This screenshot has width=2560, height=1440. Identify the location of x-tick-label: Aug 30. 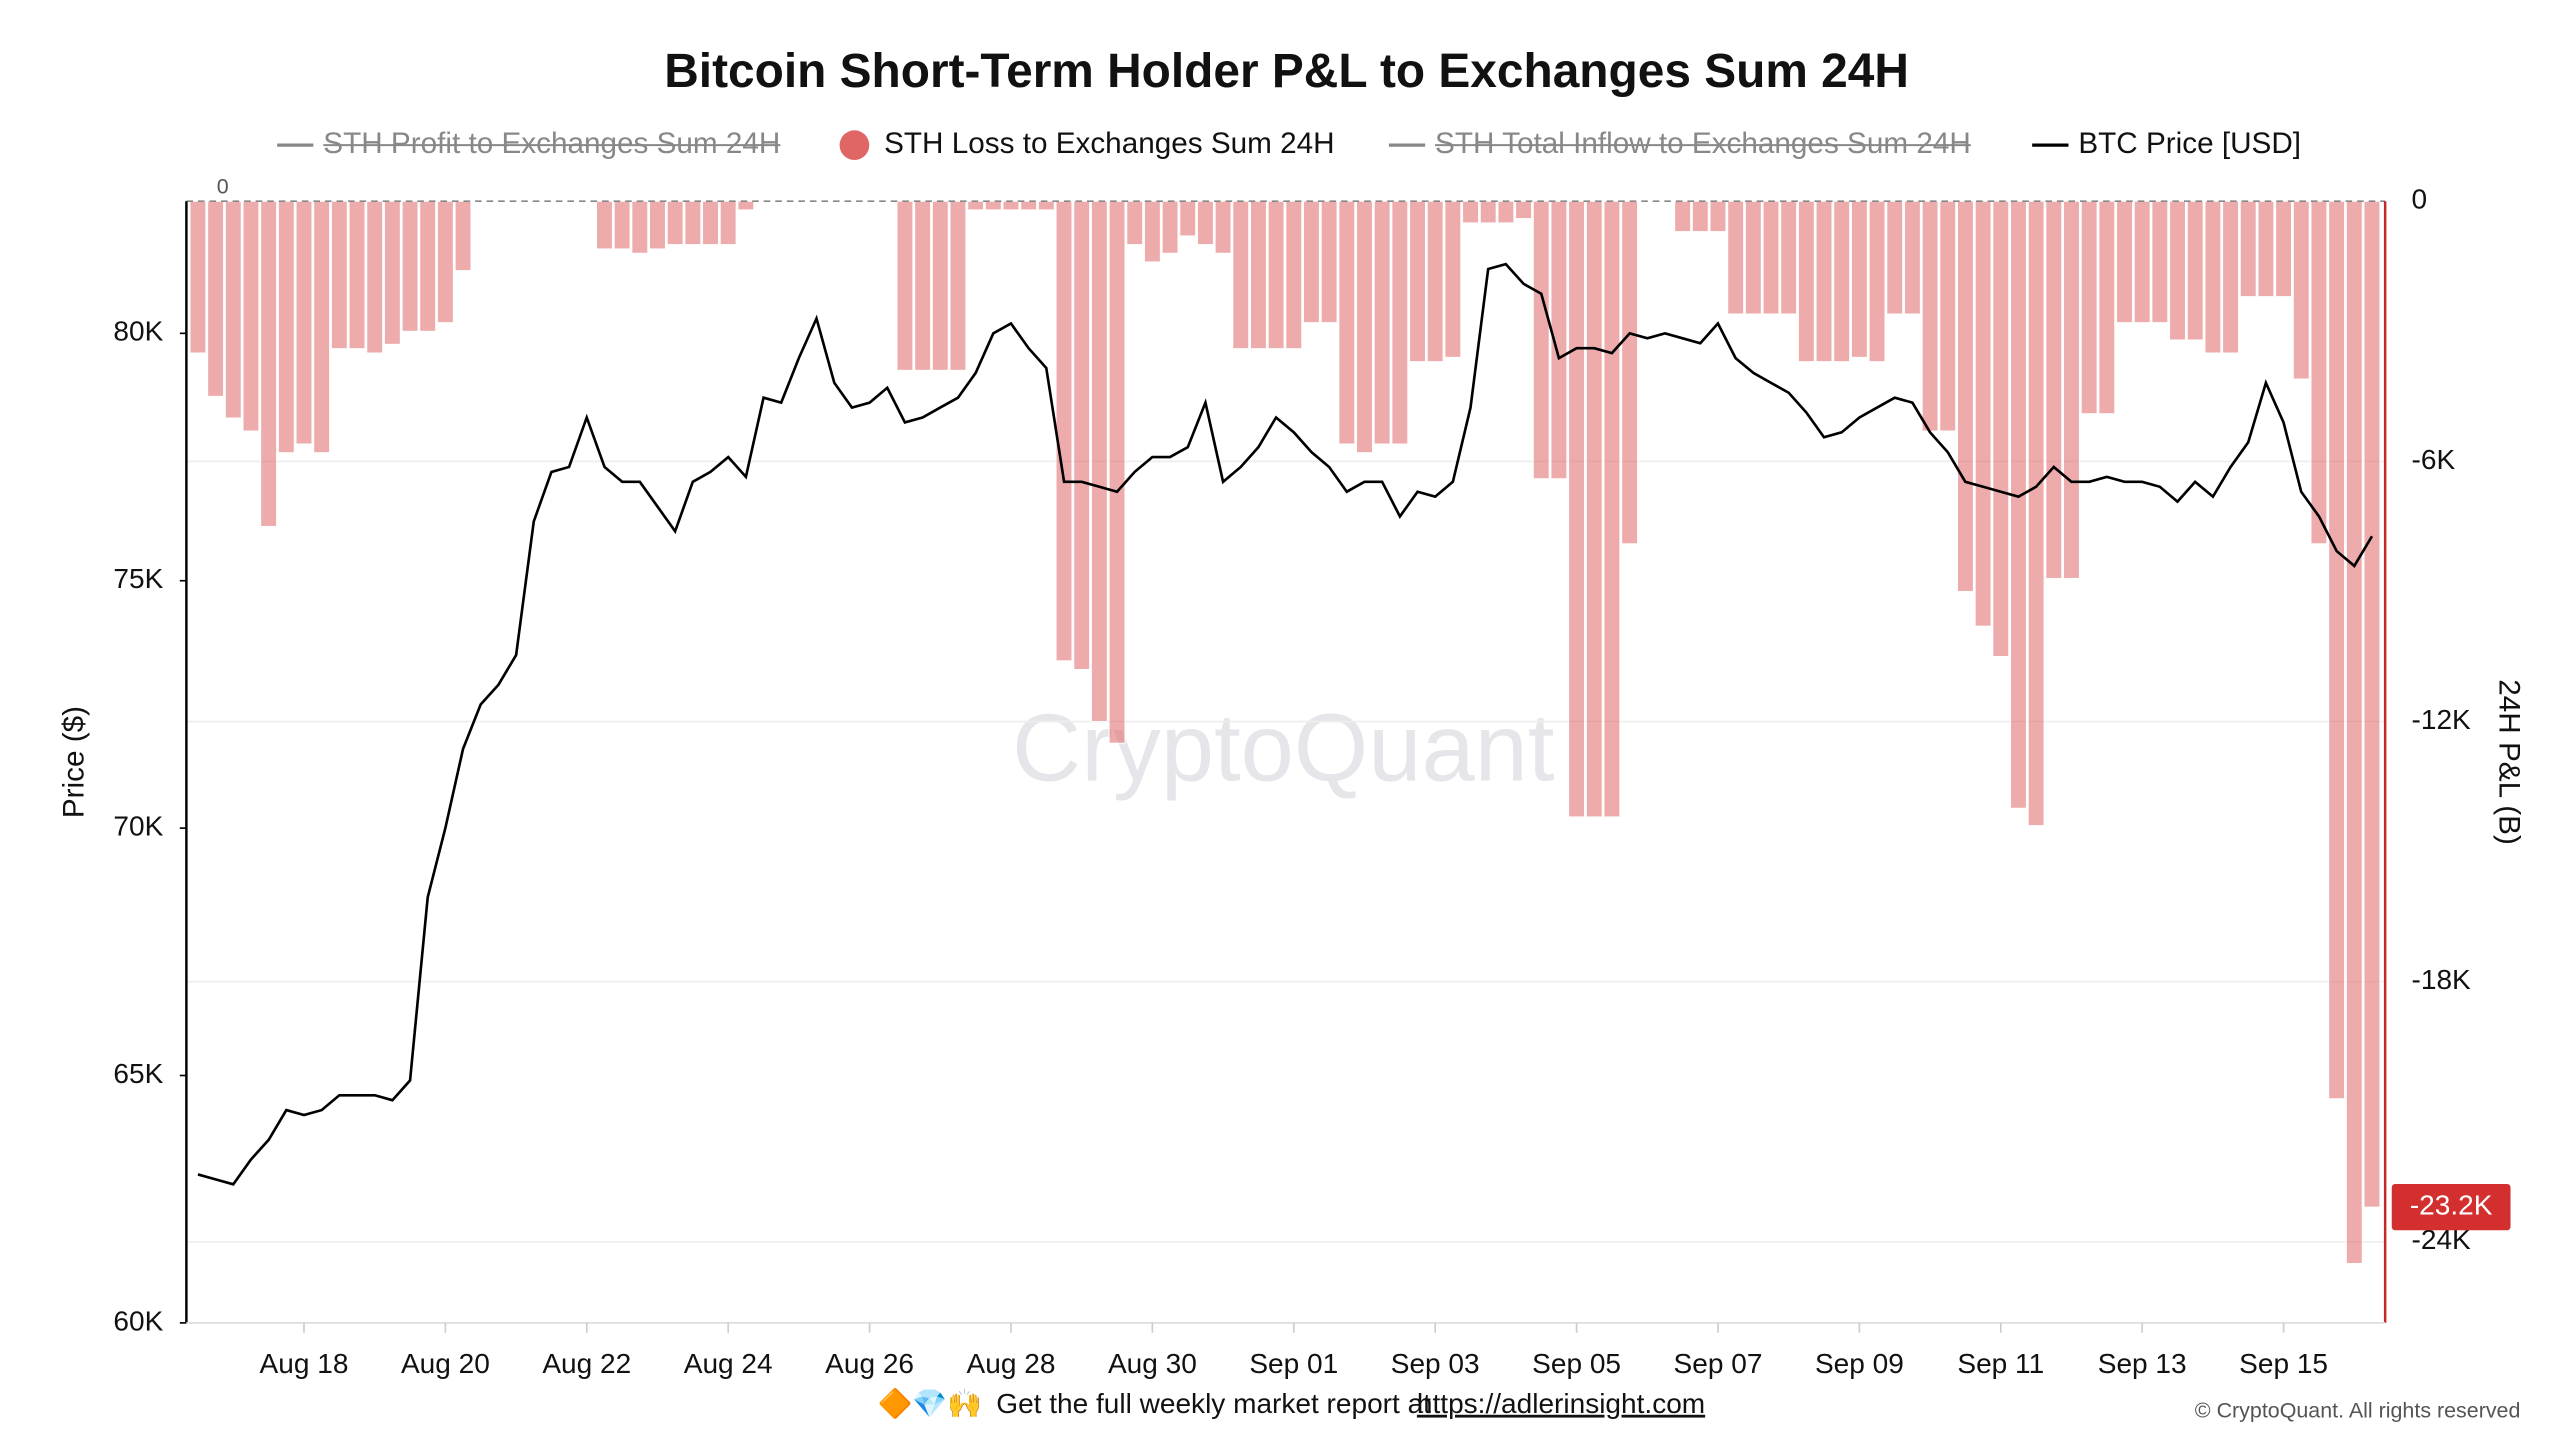
(1152, 1363).